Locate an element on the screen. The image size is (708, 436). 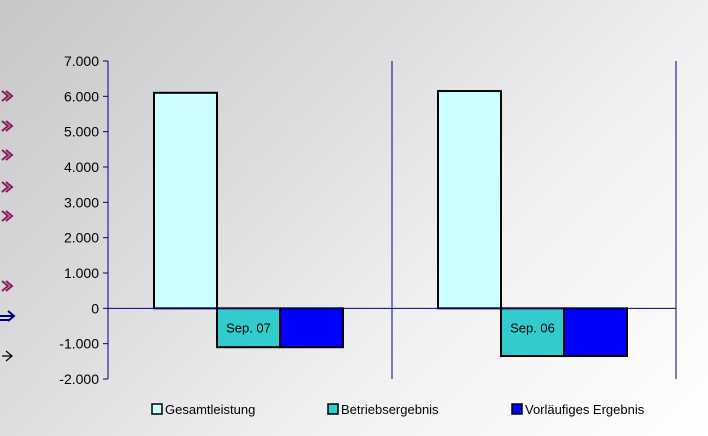
legend-label: Vorläufiges Ergebnis is located at coordinates (585, 409).